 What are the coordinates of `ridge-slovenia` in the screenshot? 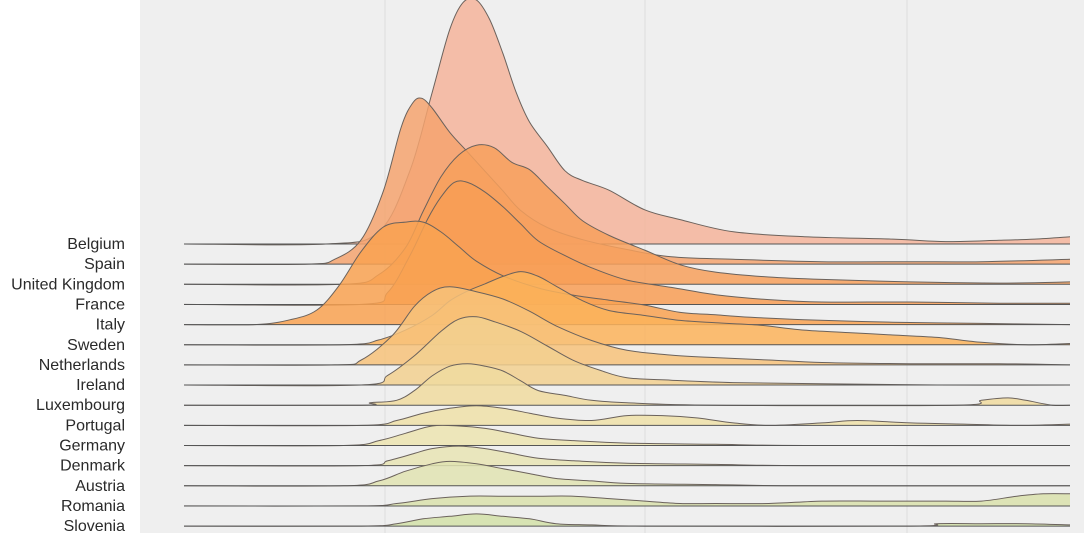 It's located at (627, 520).